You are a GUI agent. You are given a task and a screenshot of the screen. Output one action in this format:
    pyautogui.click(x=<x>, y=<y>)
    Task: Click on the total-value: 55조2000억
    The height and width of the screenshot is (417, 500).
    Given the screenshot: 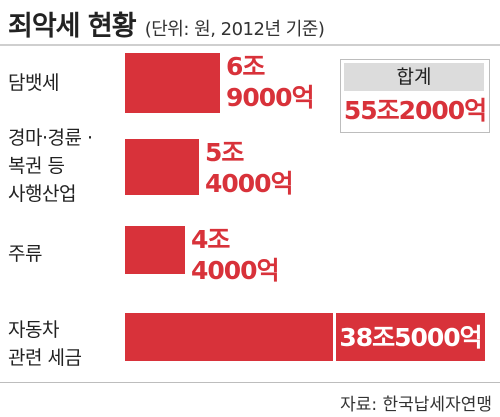 What is the action you would take?
    pyautogui.click(x=415, y=110)
    